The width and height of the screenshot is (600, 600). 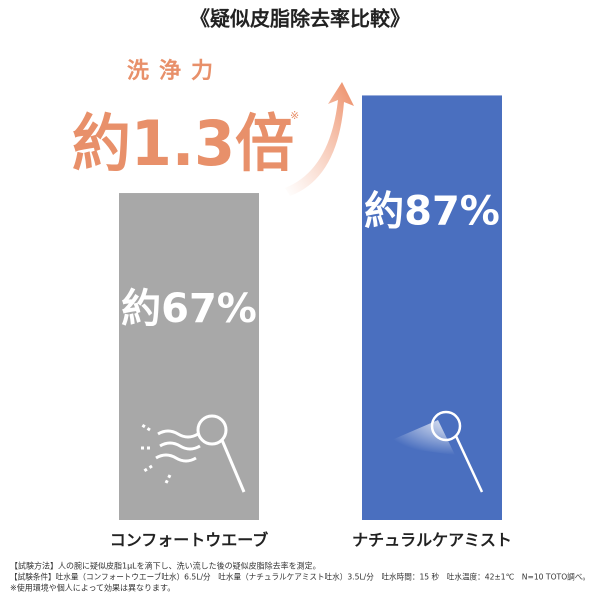 What do you see at coordinates (183, 143) in the screenshot?
I see `headline-value: 約1.3倍` at bounding box center [183, 143].